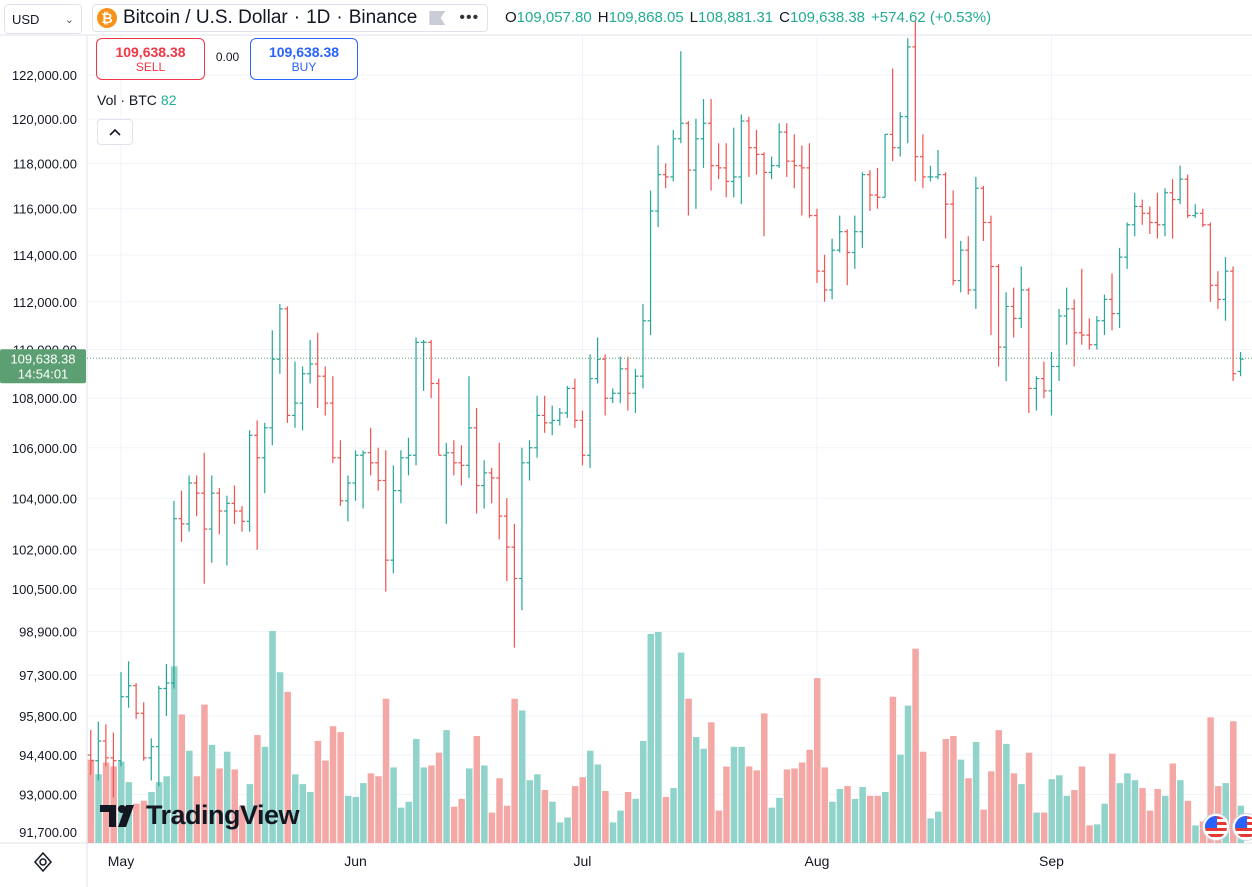 This screenshot has width=1252, height=887. Describe the element at coordinates (150, 59) in the screenshot. I see `sell-button: 109,638.38 SELL` at that location.